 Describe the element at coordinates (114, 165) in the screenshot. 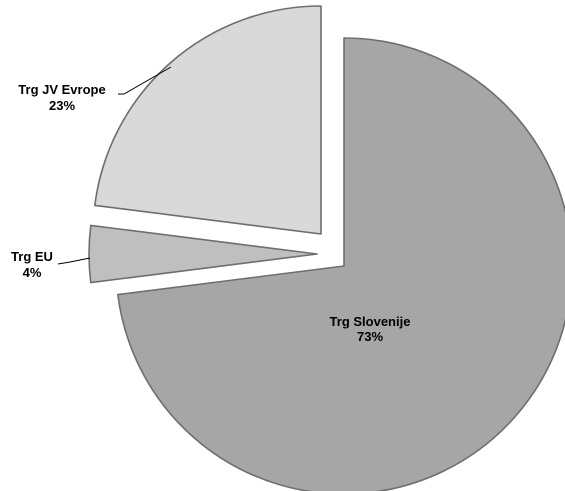

I see `leader-lines` at that location.